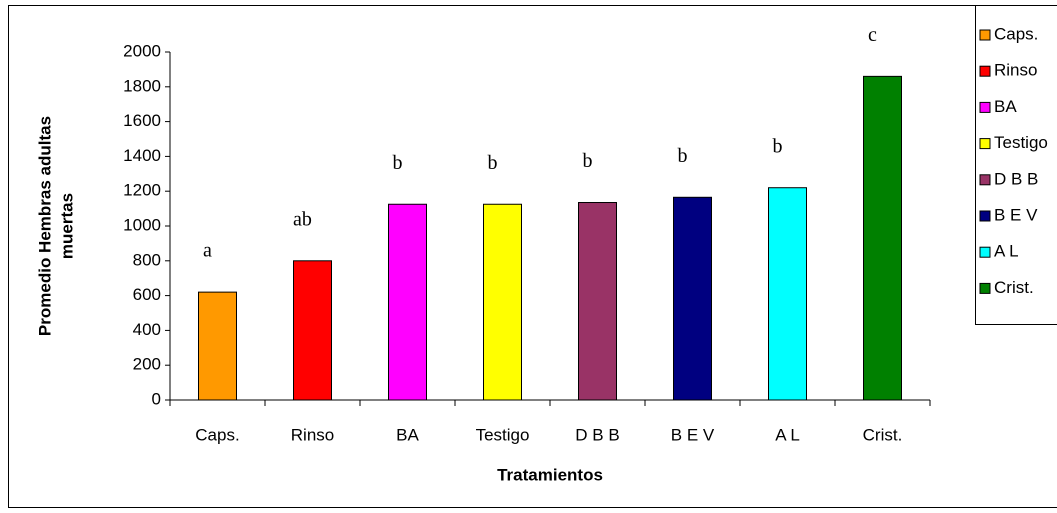 The image size is (1057, 513). Describe the element at coordinates (44, 226) in the screenshot. I see `y-axis-title-line: Promedio Hembras adultas` at that location.